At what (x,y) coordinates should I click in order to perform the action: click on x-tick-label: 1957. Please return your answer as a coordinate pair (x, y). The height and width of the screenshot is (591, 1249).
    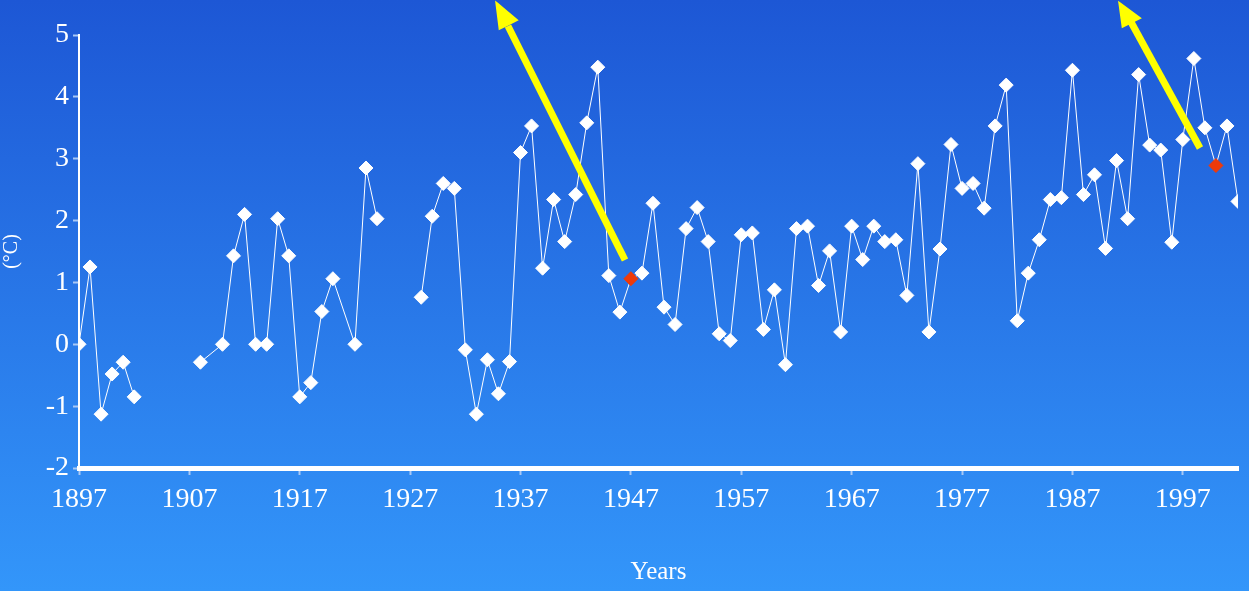
    Looking at the image, I should click on (741, 498).